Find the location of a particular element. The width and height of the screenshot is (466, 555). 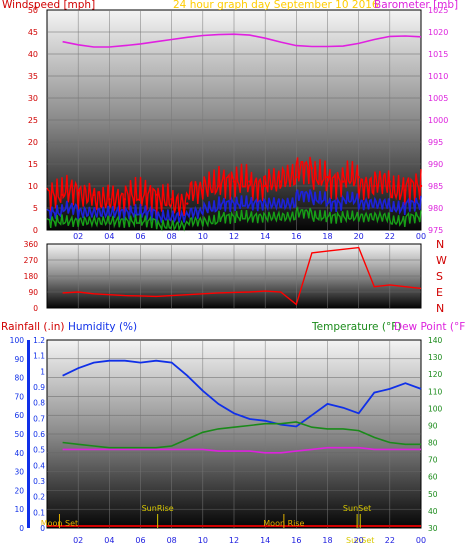

humidity-tick-label: 60 is located at coordinates (19, 415).